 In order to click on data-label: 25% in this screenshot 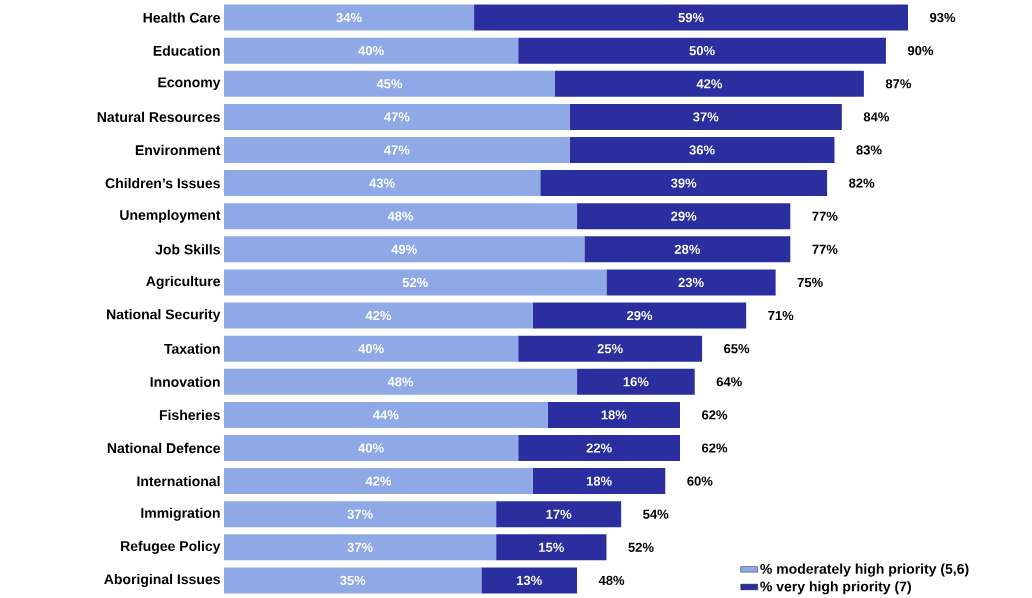, I will do `click(610, 349)`.